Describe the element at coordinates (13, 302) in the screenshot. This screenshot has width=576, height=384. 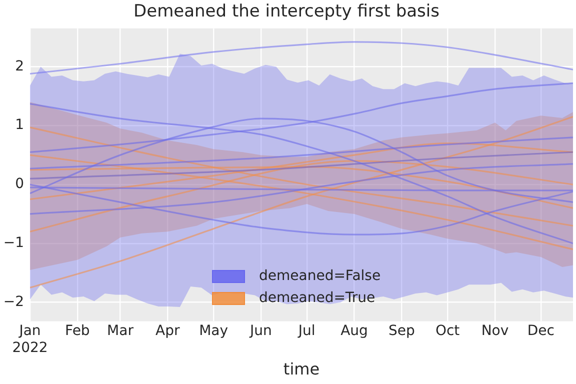
I see `y-tick-label: −2` at that location.